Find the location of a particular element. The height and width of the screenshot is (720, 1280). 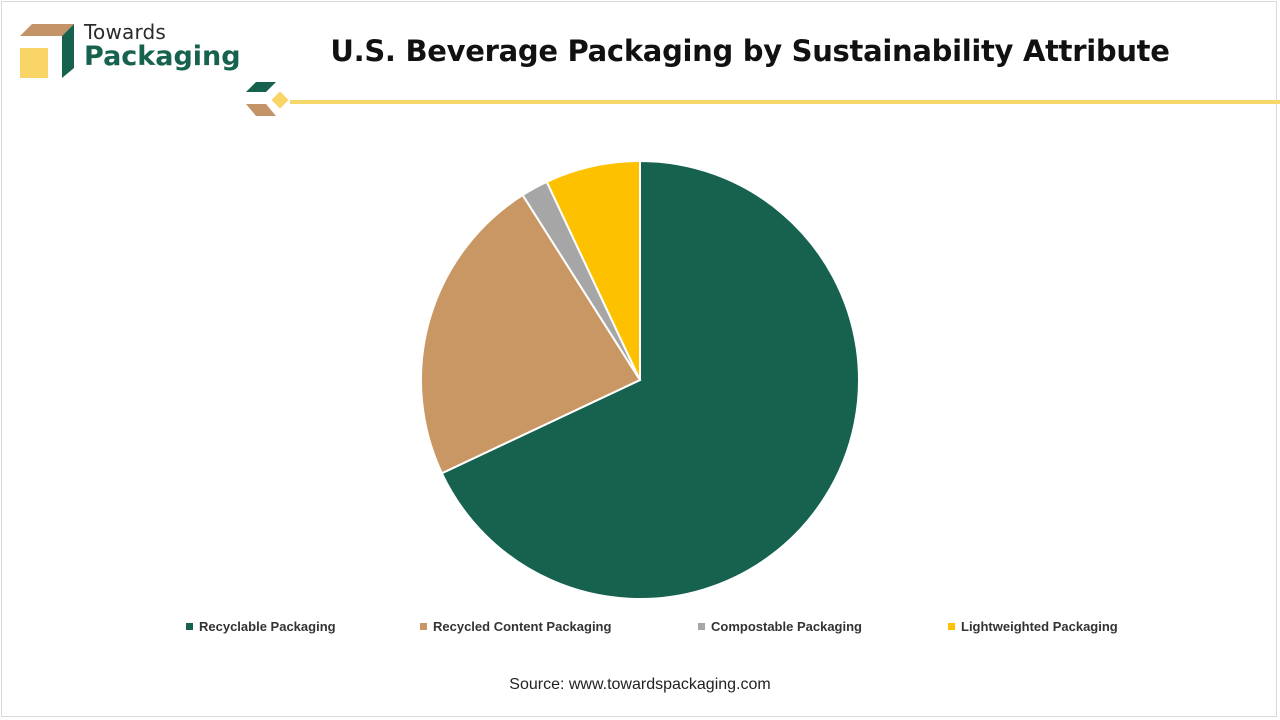

source-note: Source: www.towardspackaging.com is located at coordinates (640, 684).